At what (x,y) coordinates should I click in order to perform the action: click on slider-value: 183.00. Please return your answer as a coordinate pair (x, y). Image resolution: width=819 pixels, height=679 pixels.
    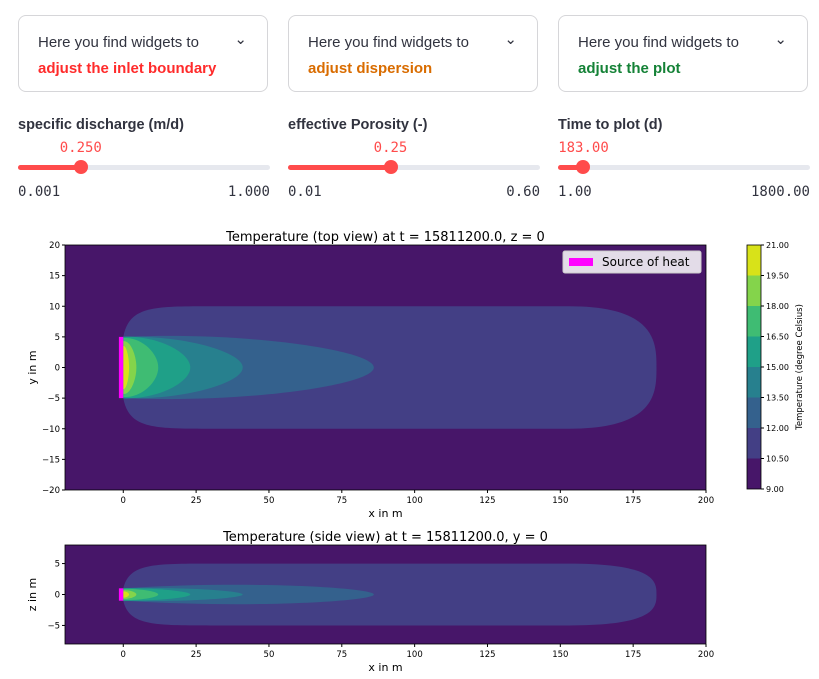
    Looking at the image, I should click on (583, 148).